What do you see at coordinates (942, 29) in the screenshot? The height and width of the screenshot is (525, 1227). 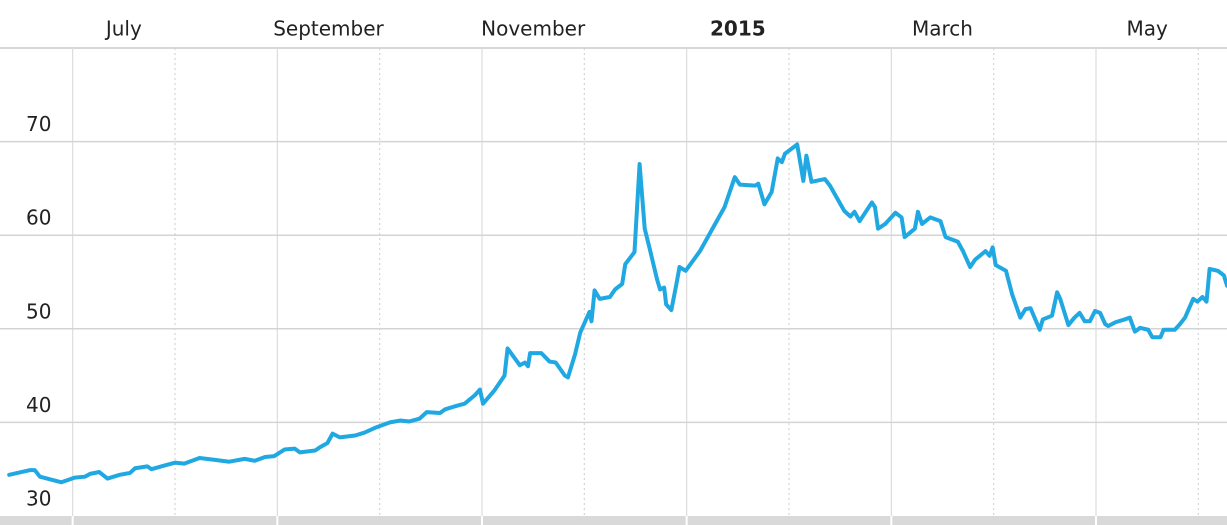 I see `x-tick-label: March` at bounding box center [942, 29].